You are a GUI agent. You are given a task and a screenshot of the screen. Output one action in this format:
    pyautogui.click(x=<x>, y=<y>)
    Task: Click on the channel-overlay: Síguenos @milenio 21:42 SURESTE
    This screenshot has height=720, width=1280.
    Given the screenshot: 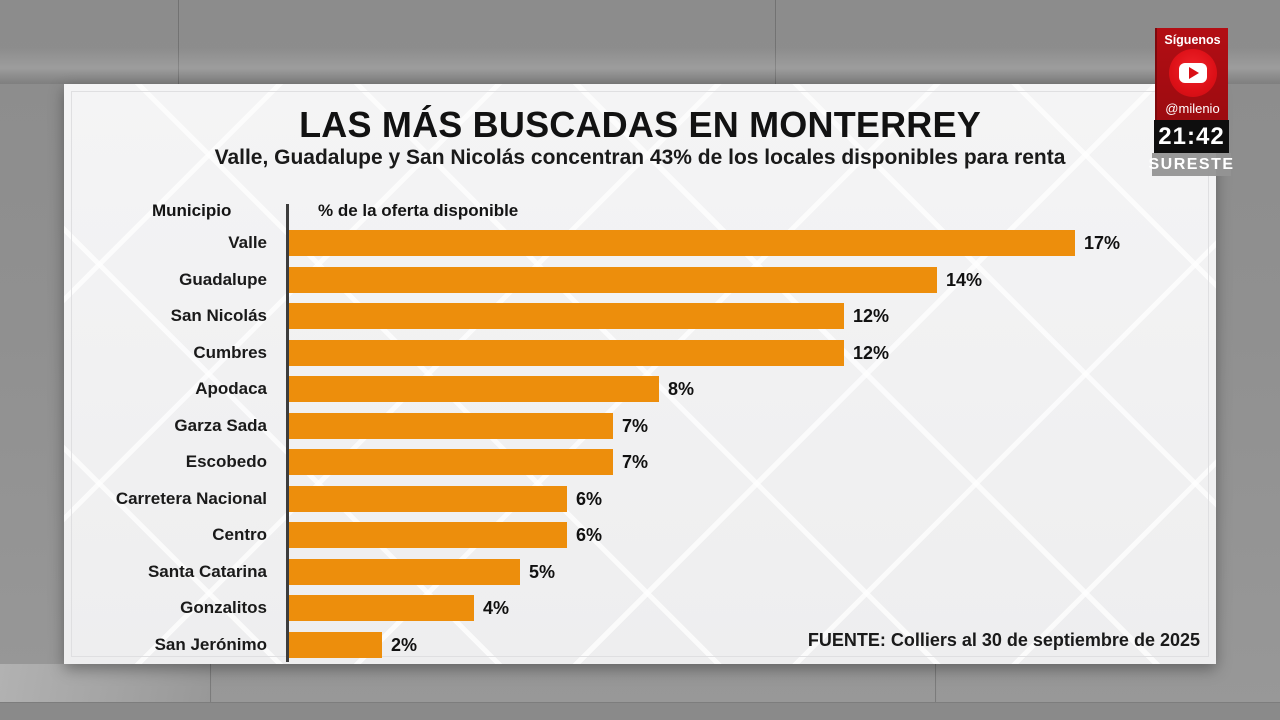 What is the action you would take?
    pyautogui.click(x=1190, y=102)
    